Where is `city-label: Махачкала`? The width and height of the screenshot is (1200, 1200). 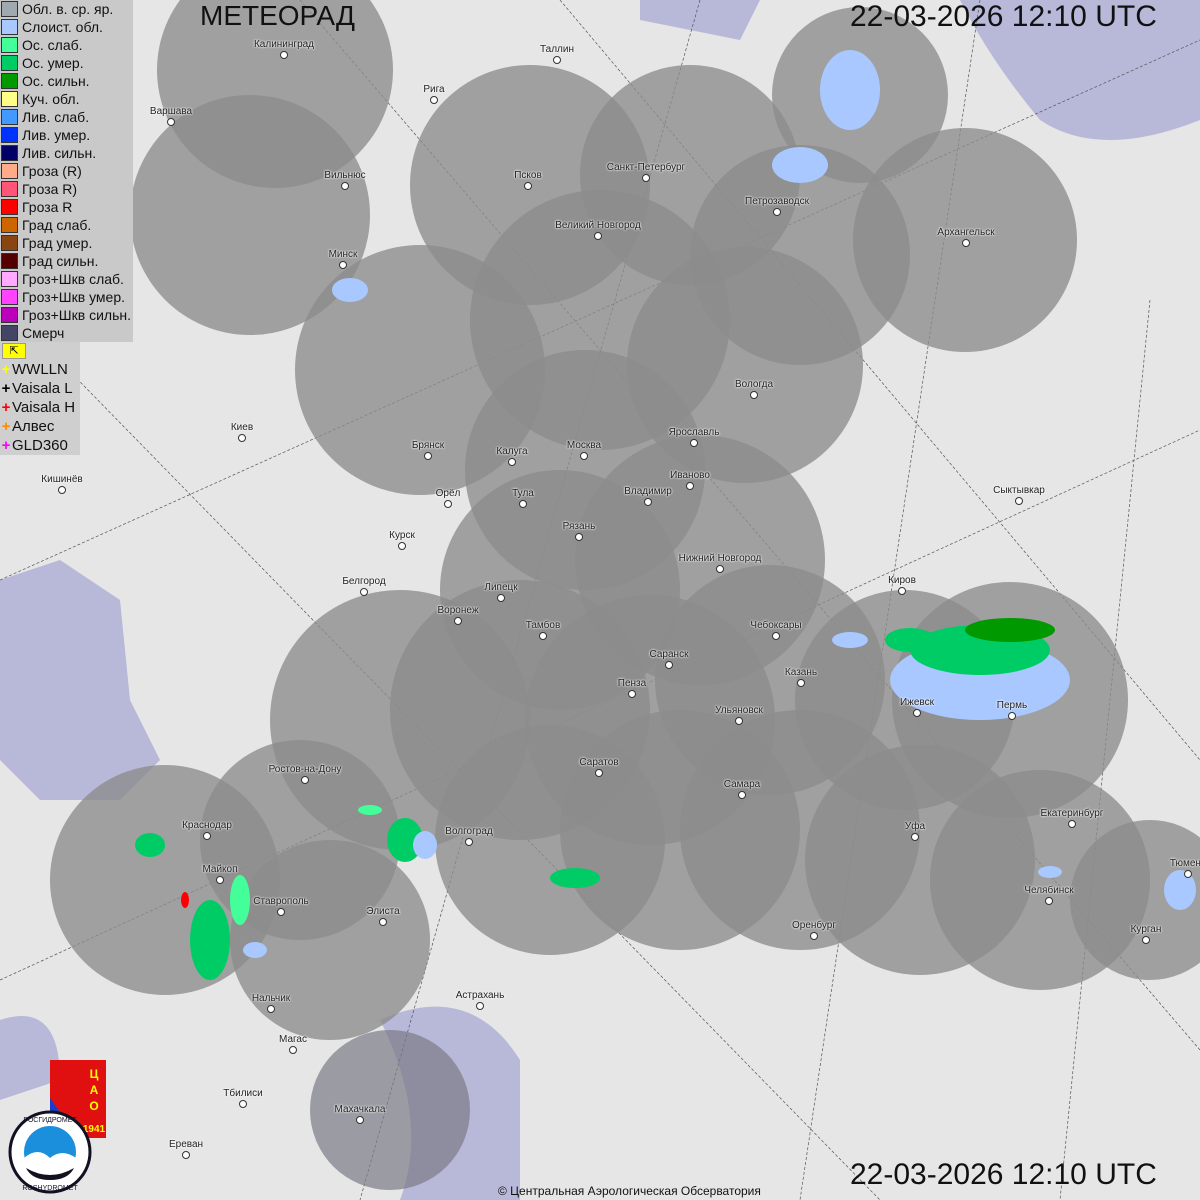 city-label: Махачкала is located at coordinates (360, 1109).